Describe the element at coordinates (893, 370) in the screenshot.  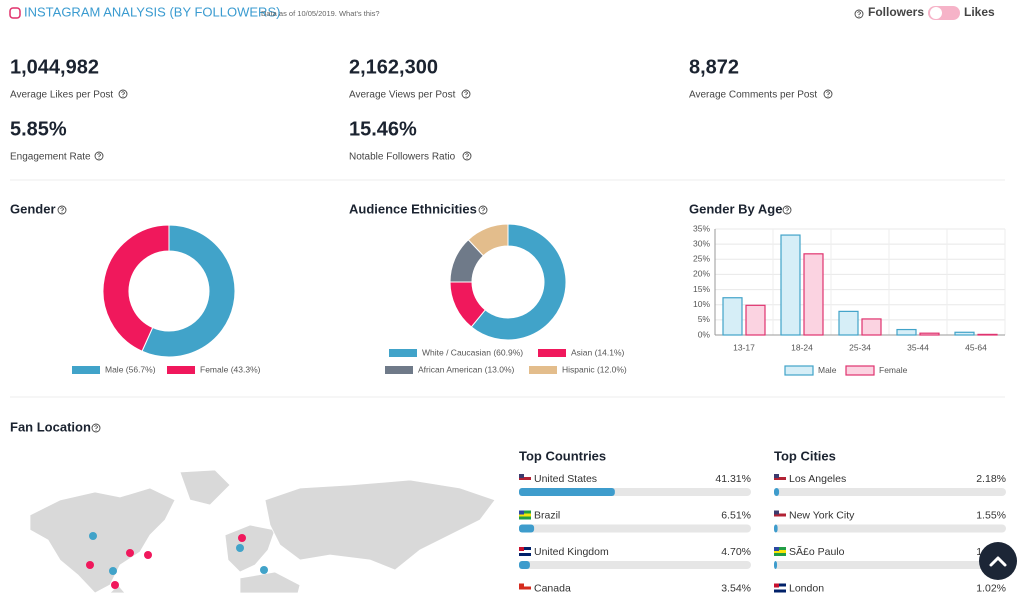
I see `legend-label: Female` at that location.